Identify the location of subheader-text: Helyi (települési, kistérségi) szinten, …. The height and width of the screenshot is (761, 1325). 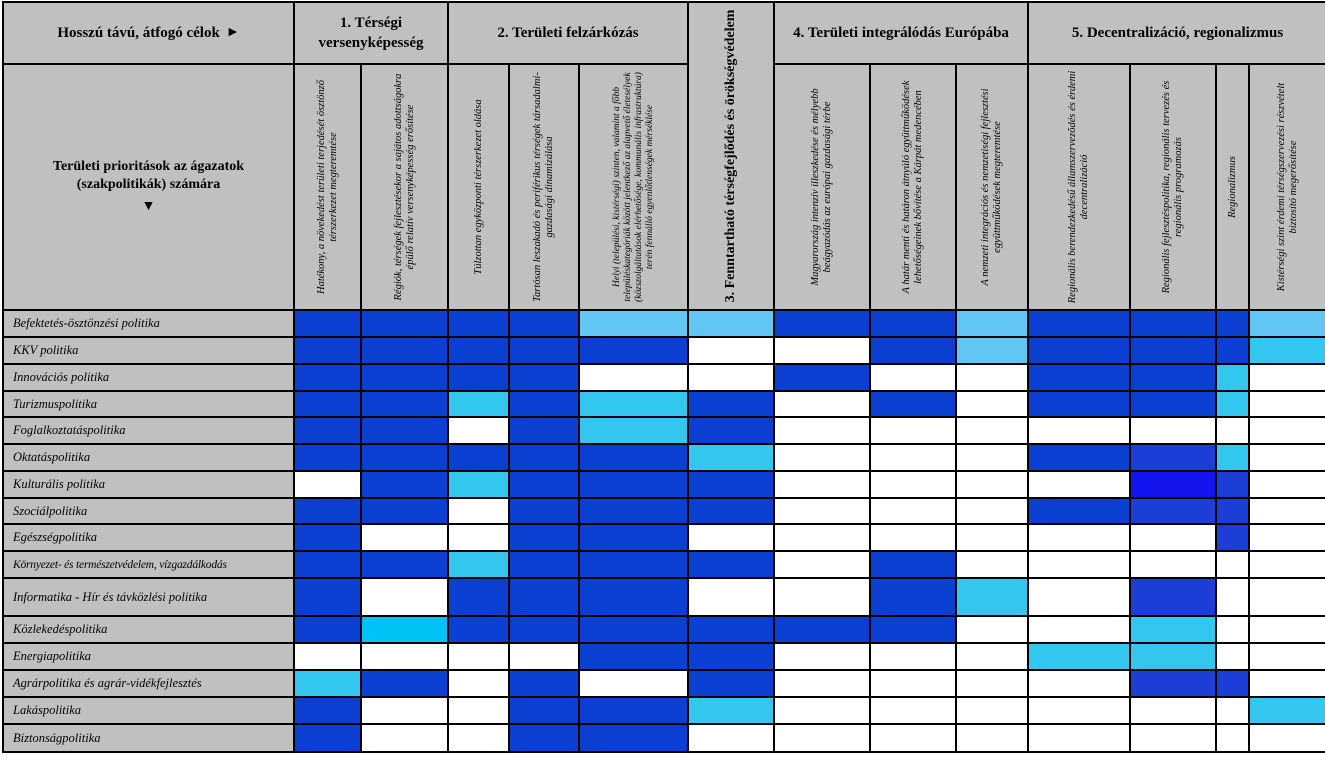
(633, 187).